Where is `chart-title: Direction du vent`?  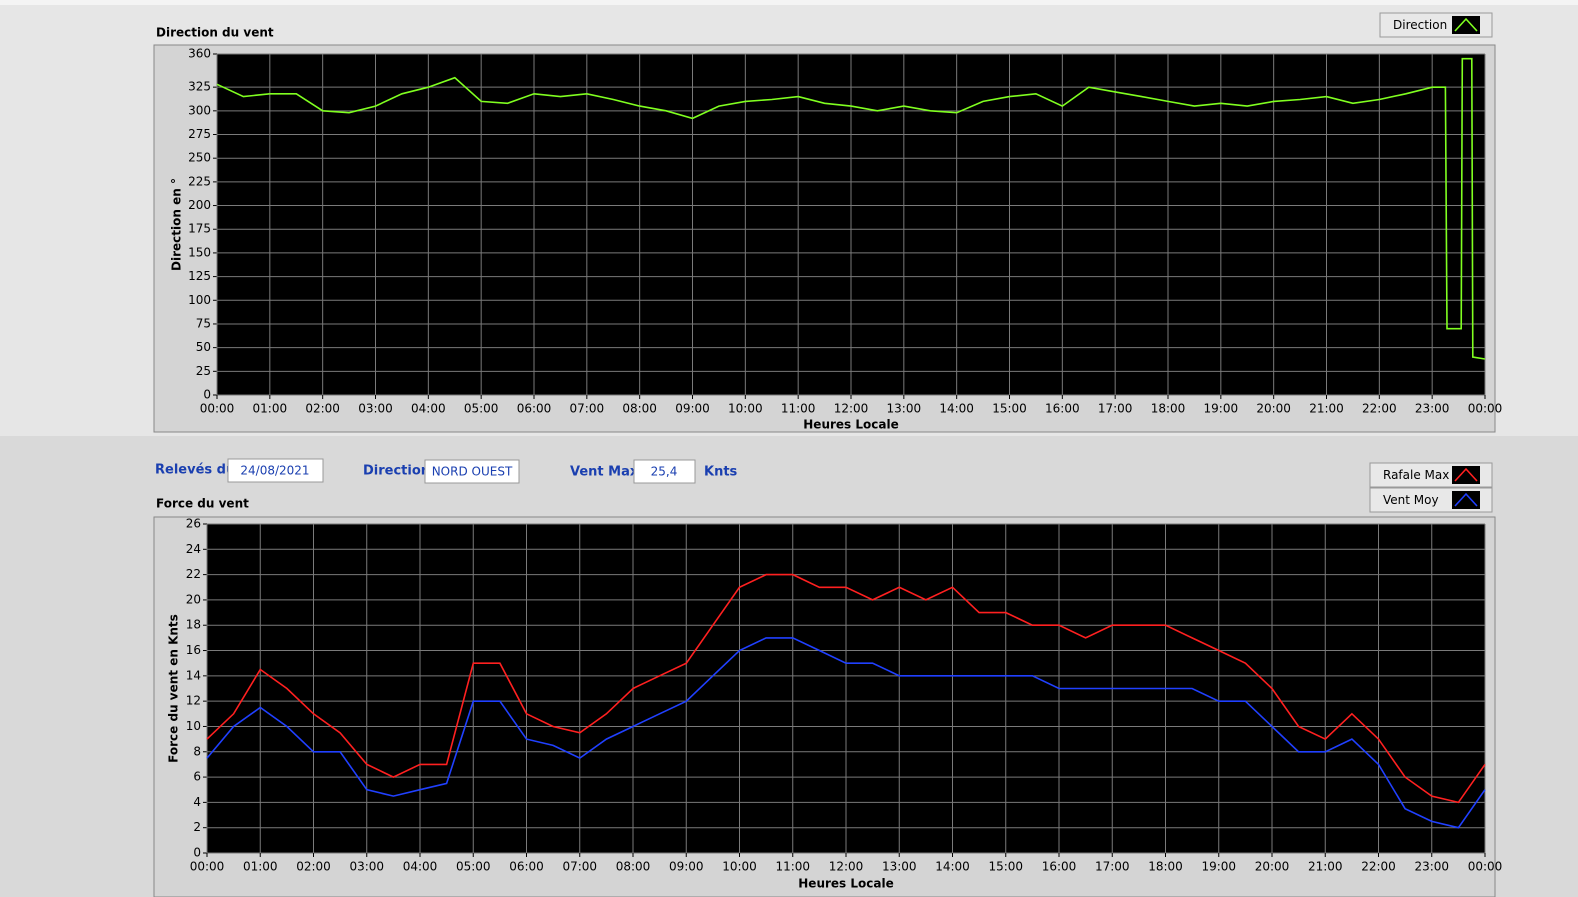 chart-title: Direction du vent is located at coordinates (215, 33).